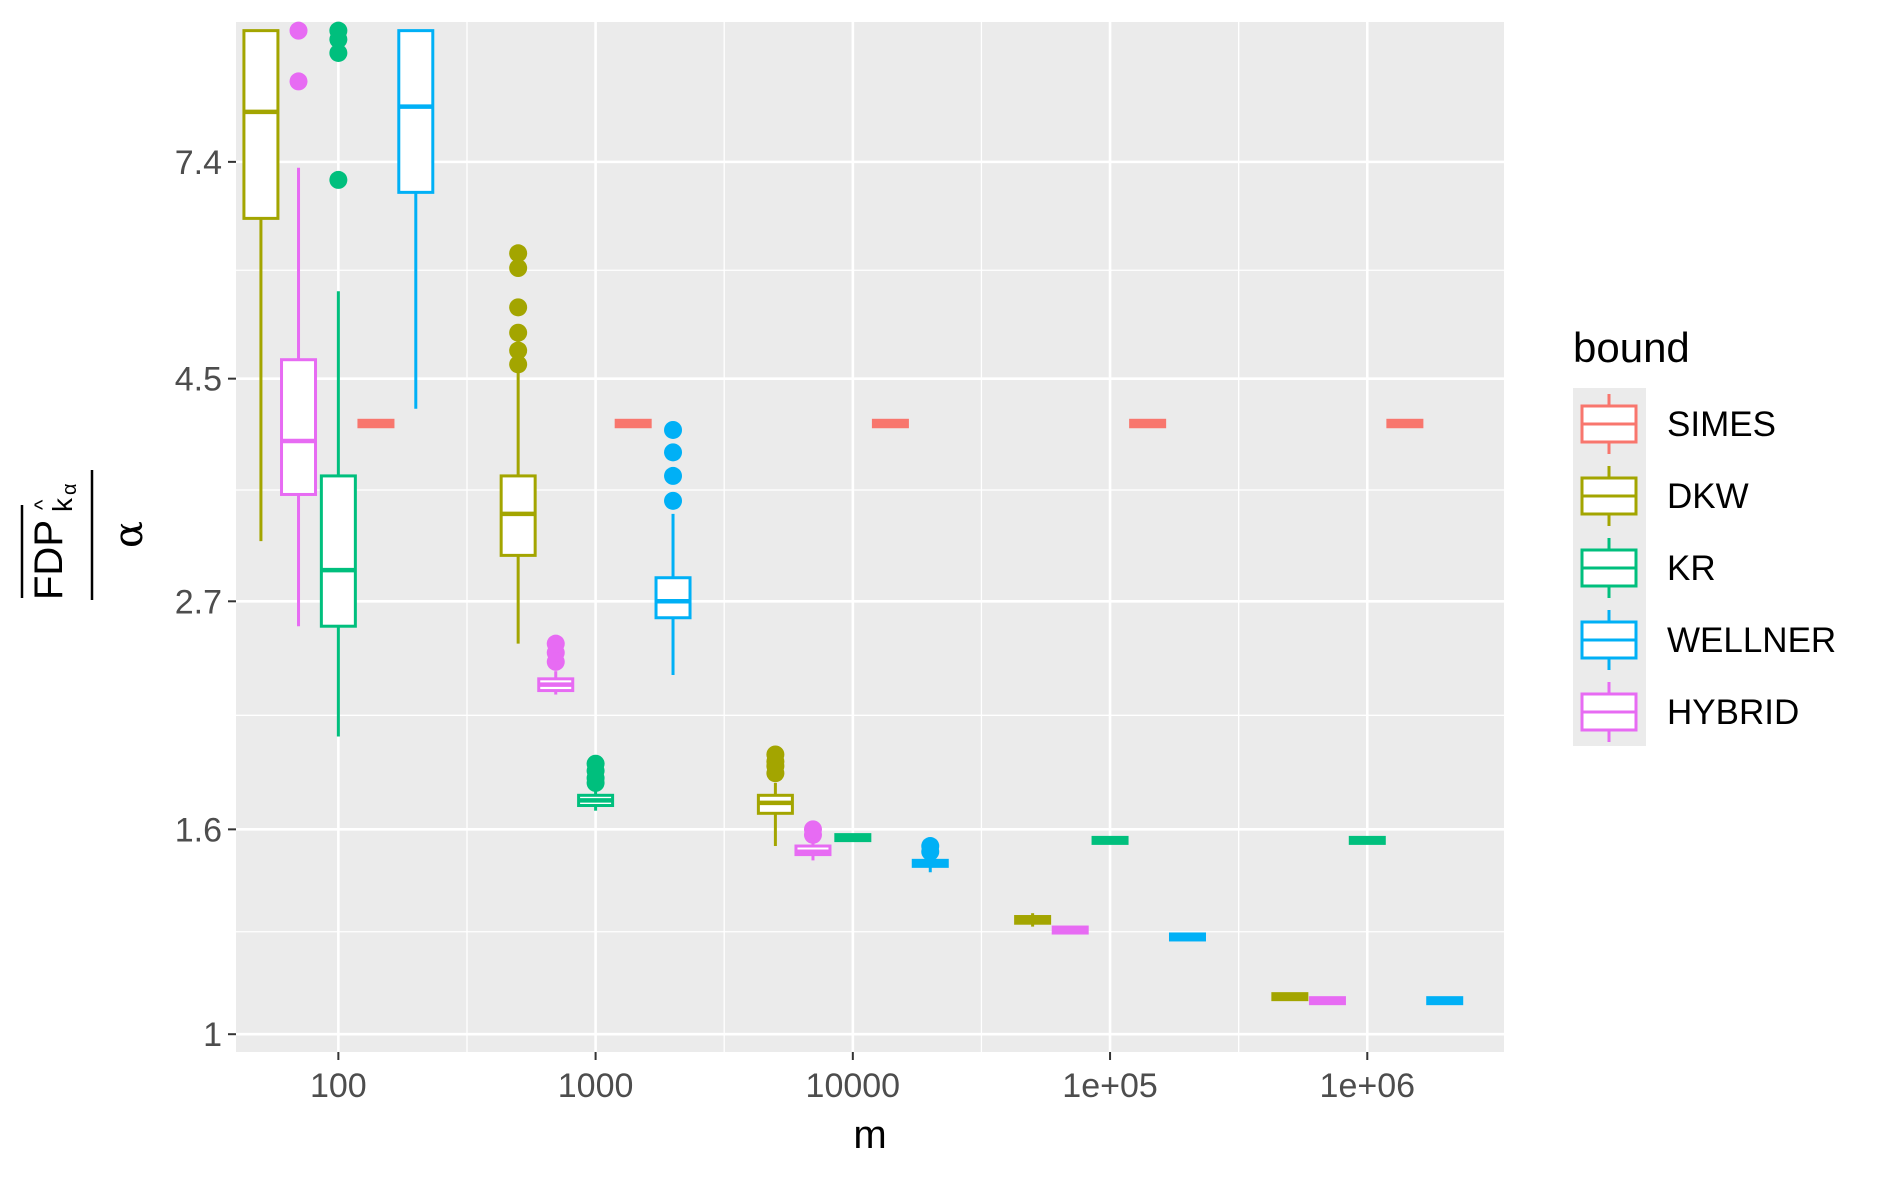 Image resolution: width=1889 pixels, height=1186 pixels. I want to click on x-tick-label: 1e+05, so click(1110, 1086).